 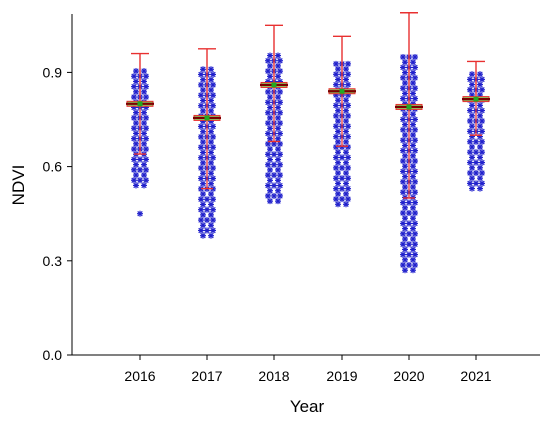 I want to click on x-tick-label: 2018, so click(x=273, y=376).